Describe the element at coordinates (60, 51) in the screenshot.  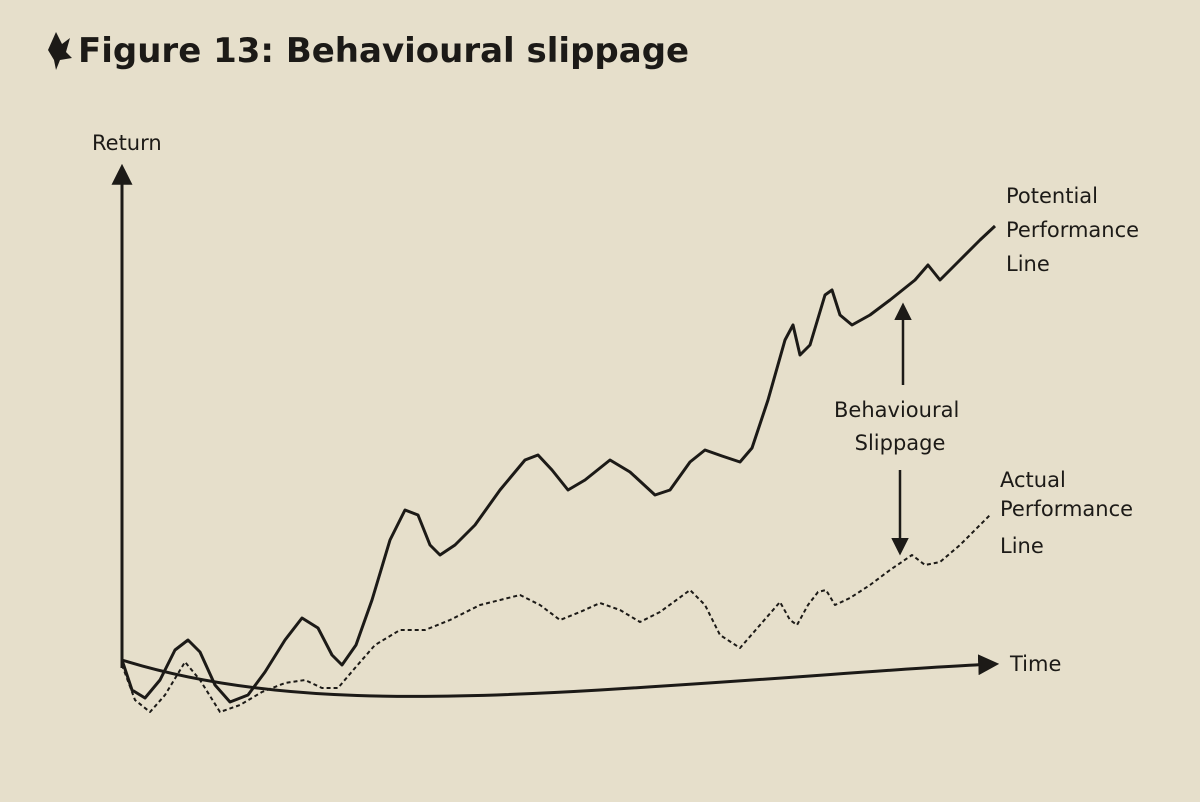
I see `title-icon` at that location.